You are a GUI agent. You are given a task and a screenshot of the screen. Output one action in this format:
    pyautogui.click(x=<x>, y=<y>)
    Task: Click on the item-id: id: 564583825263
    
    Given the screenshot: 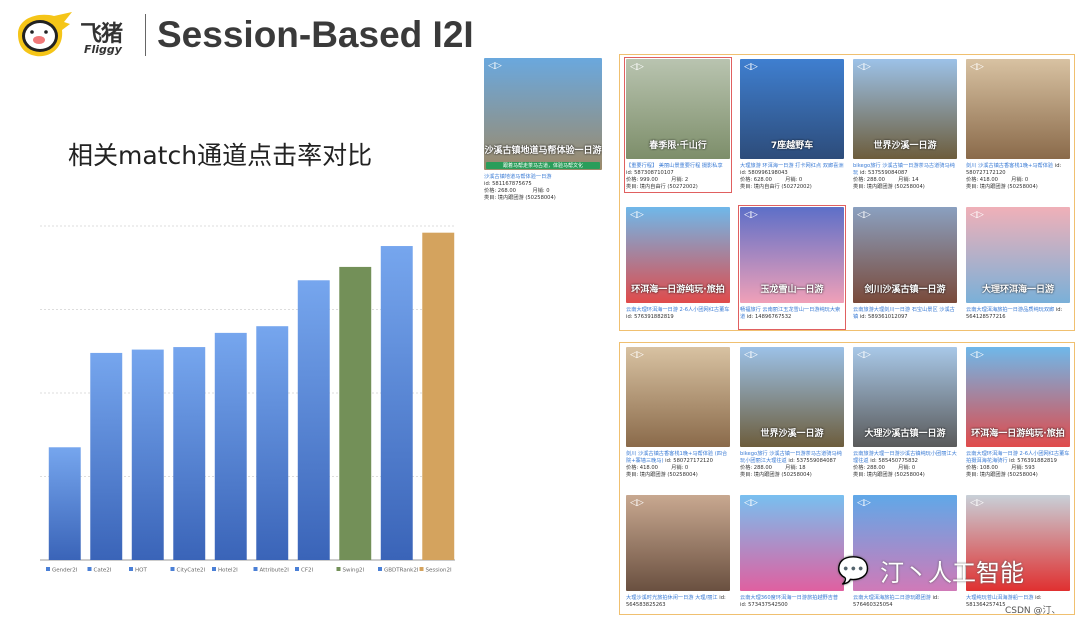 What is the action you would take?
    pyautogui.click(x=676, y=601)
    